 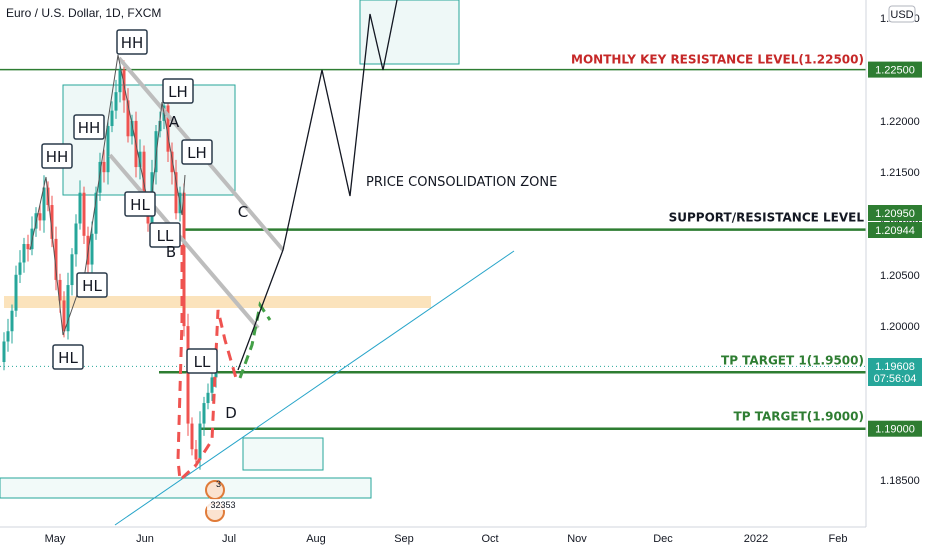 I want to click on price-tick-label: 1.21500, so click(x=900, y=173).